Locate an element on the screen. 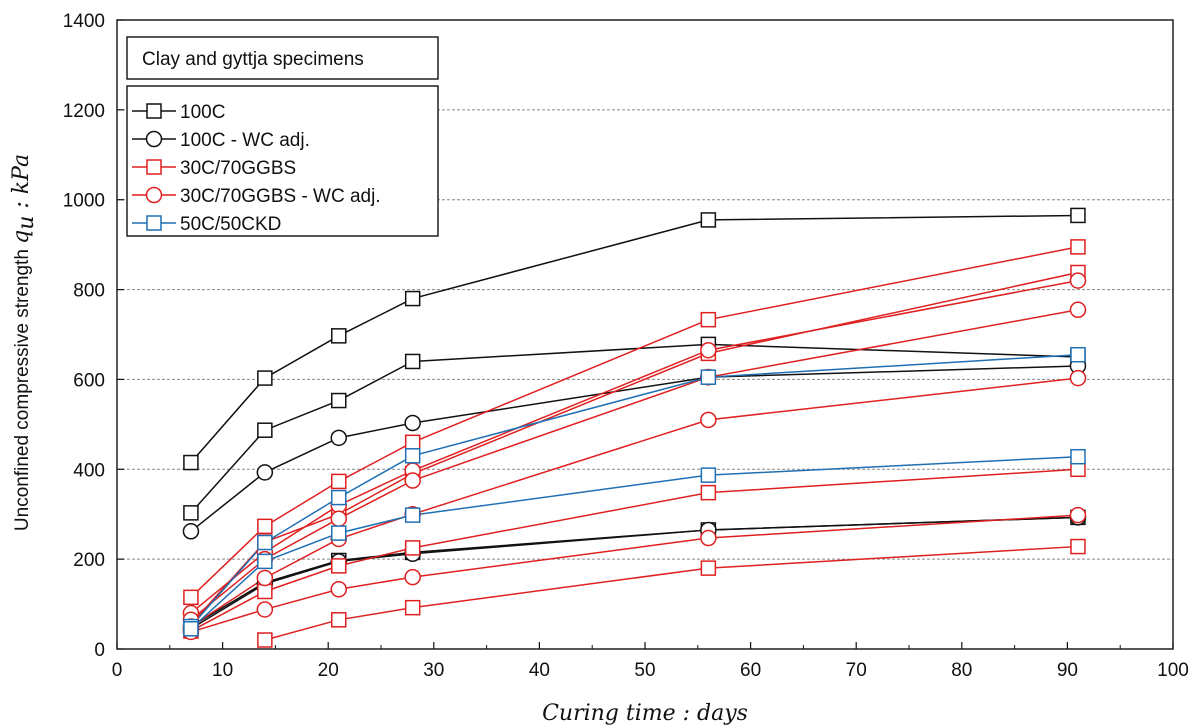 The image size is (1203, 726). y-axis-title-text: Unconfined compressive strength is located at coordinates (22, 390).